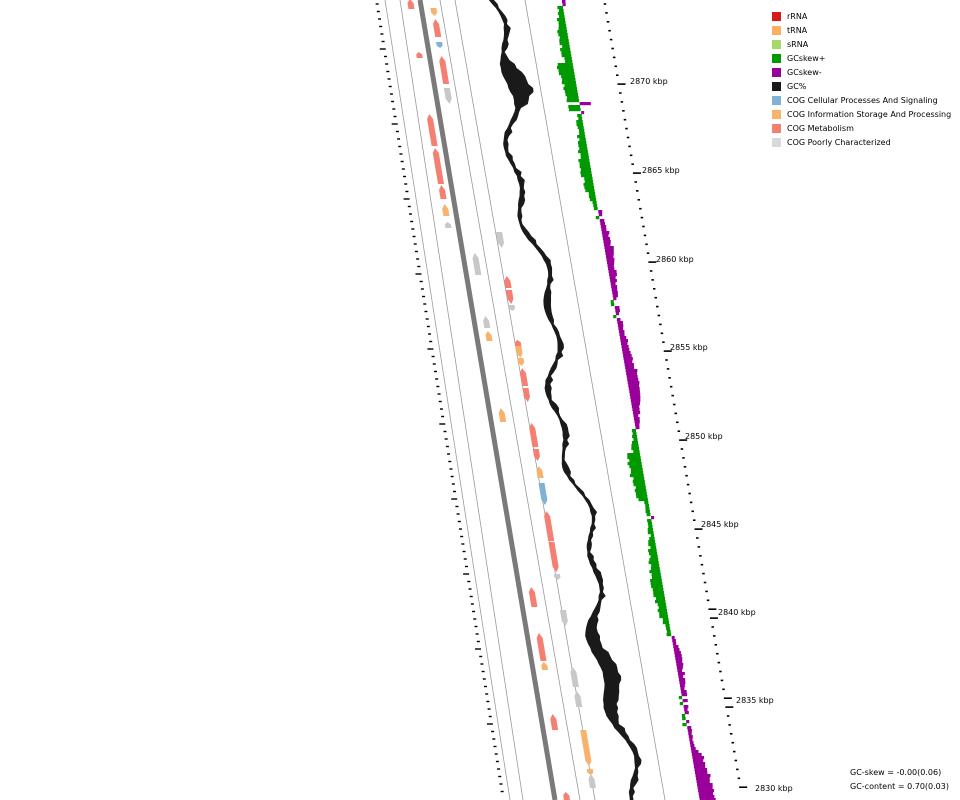 This screenshot has height=800, width=960. I want to click on gc-content-stat: GC-content = 0.70(0.03), so click(899, 786).